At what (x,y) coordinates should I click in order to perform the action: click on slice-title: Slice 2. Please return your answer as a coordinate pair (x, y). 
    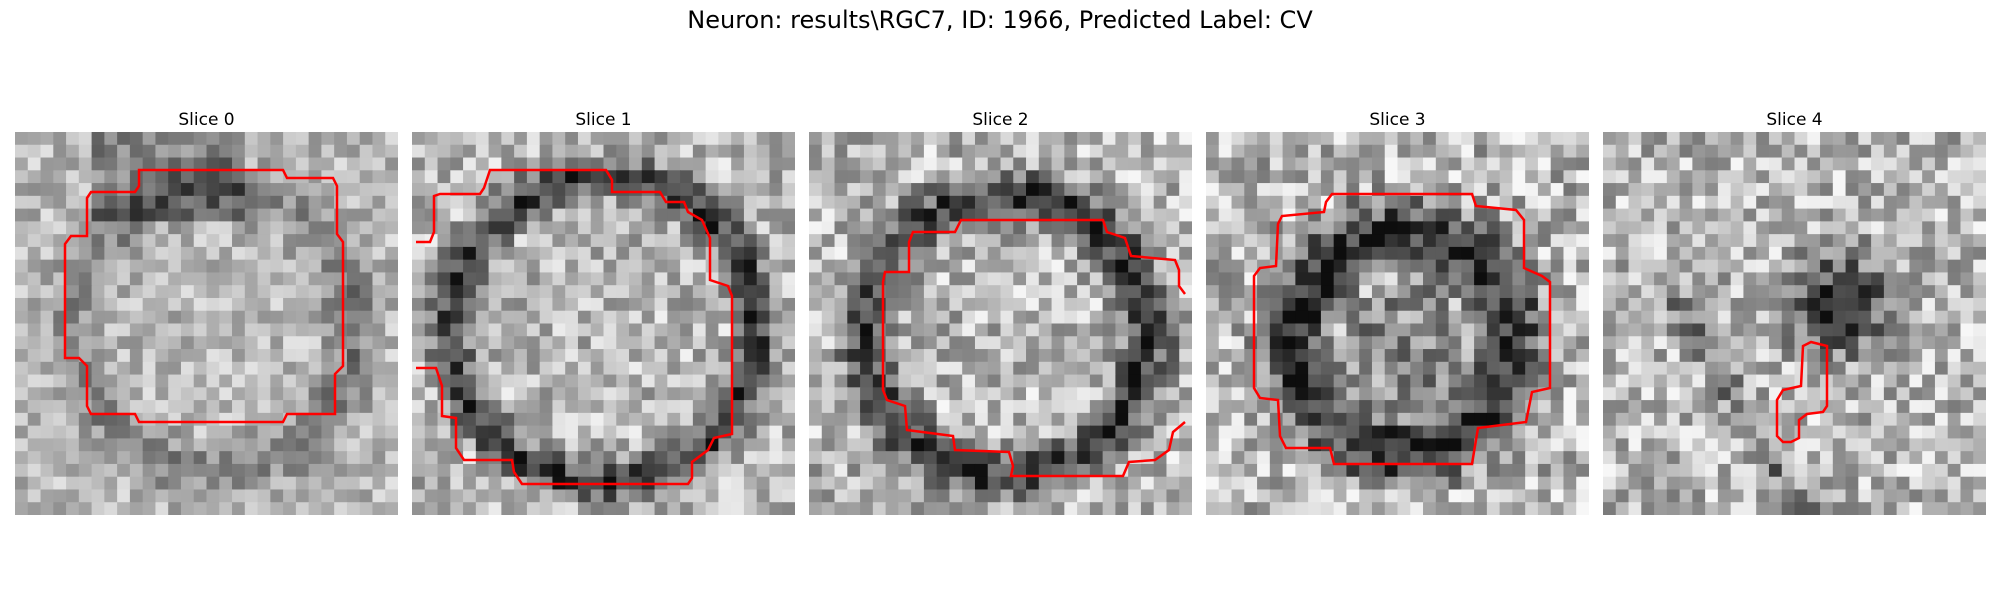
    Looking at the image, I should click on (1000, 120).